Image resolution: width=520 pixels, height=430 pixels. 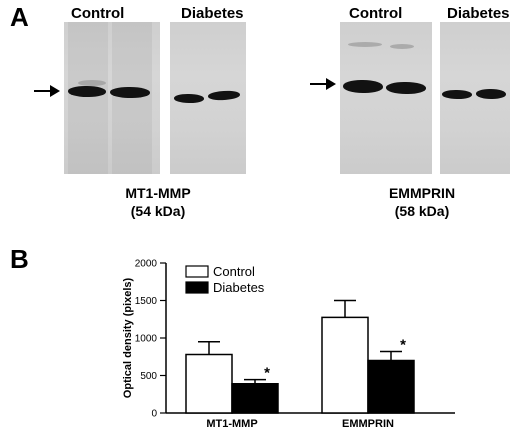 What do you see at coordinates (255, 398) in the screenshot?
I see `bar-diabetes-mt1-mmp` at bounding box center [255, 398].